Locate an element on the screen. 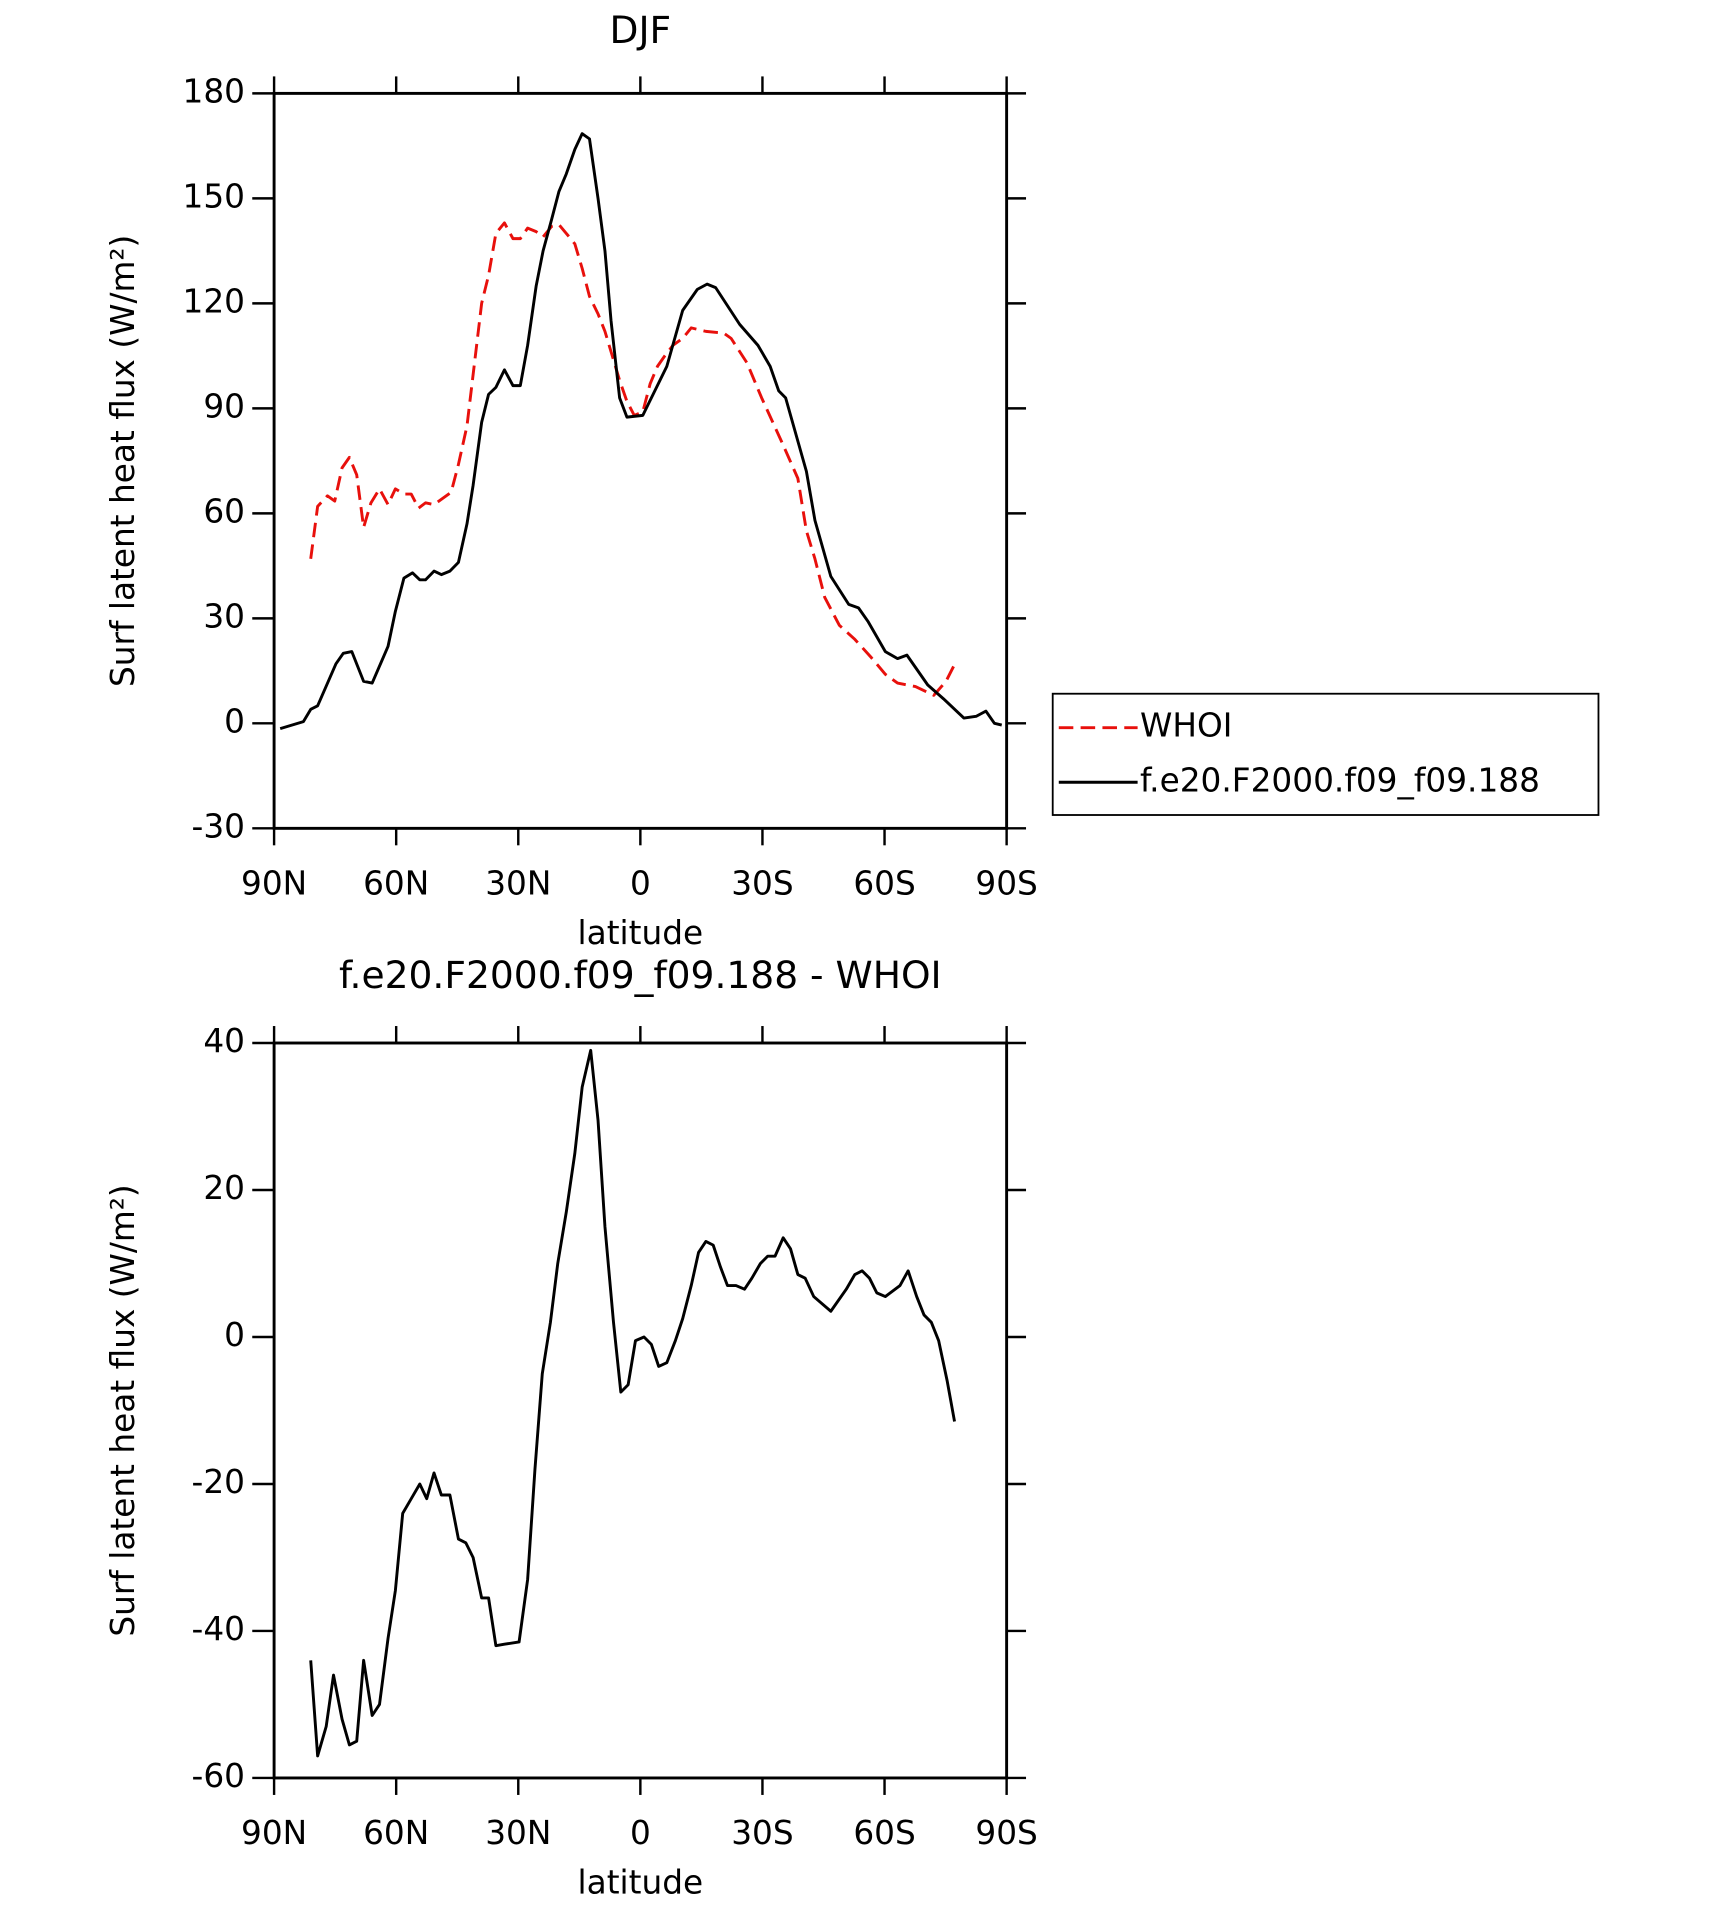 This screenshot has height=1905, width=1710. y-tick-label: 20 is located at coordinates (224, 1188).